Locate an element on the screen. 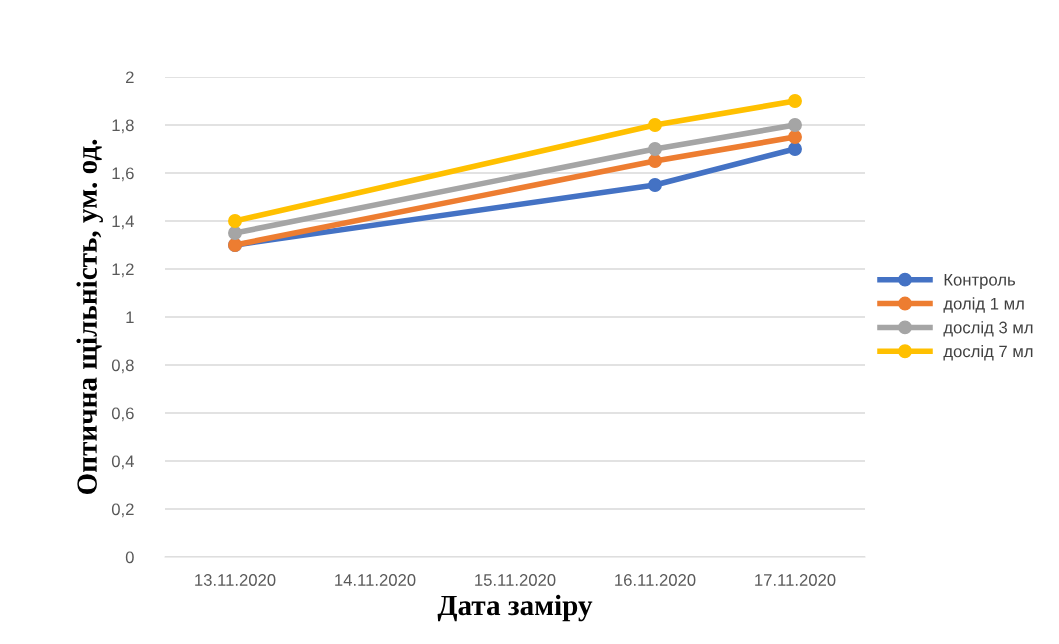 The height and width of the screenshot is (644, 1059). y-tick-label: 1,4 is located at coordinates (123, 222).